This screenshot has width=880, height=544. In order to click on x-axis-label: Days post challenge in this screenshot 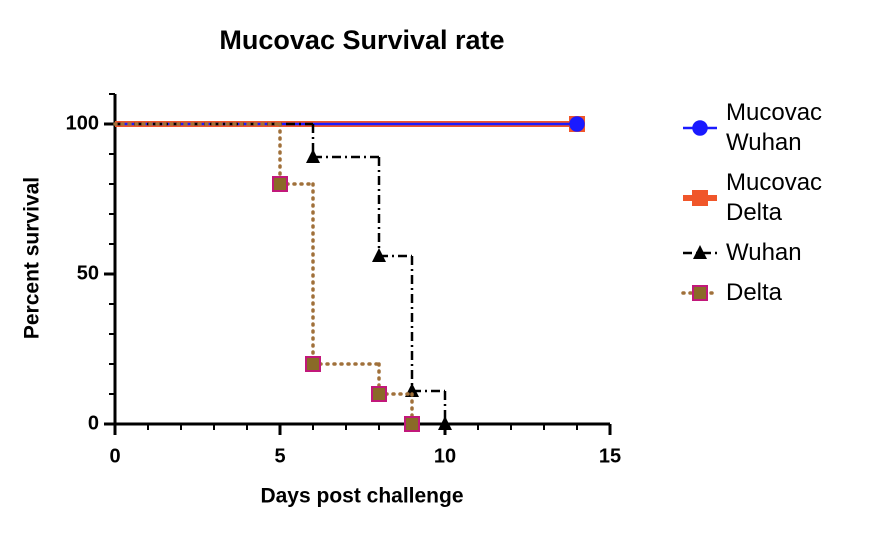, I will do `click(361, 496)`.